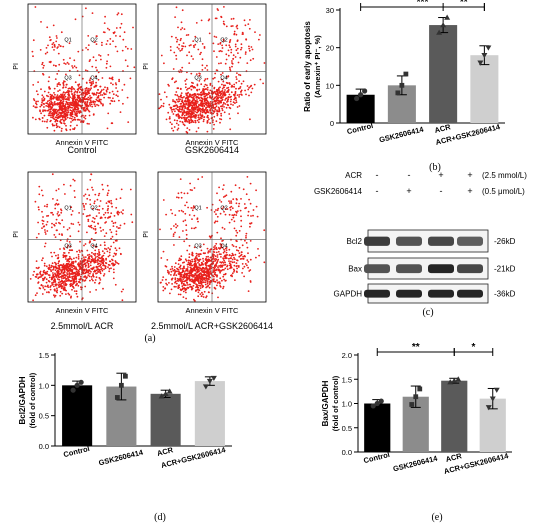  I want to click on quadrant-label-q4: Q4, so click(223, 79).